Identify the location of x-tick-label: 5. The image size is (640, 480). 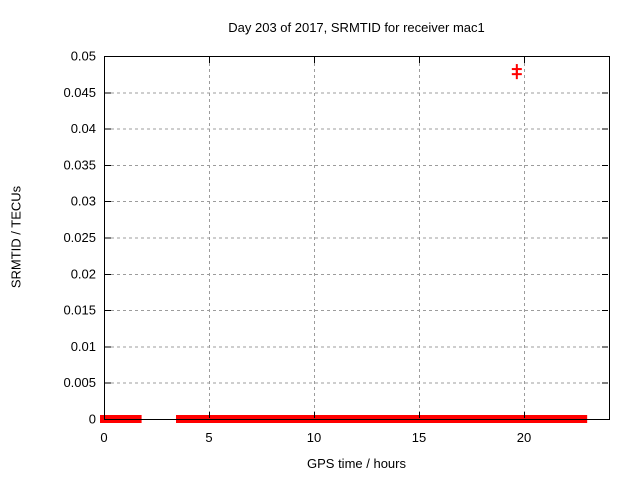
(208, 437).